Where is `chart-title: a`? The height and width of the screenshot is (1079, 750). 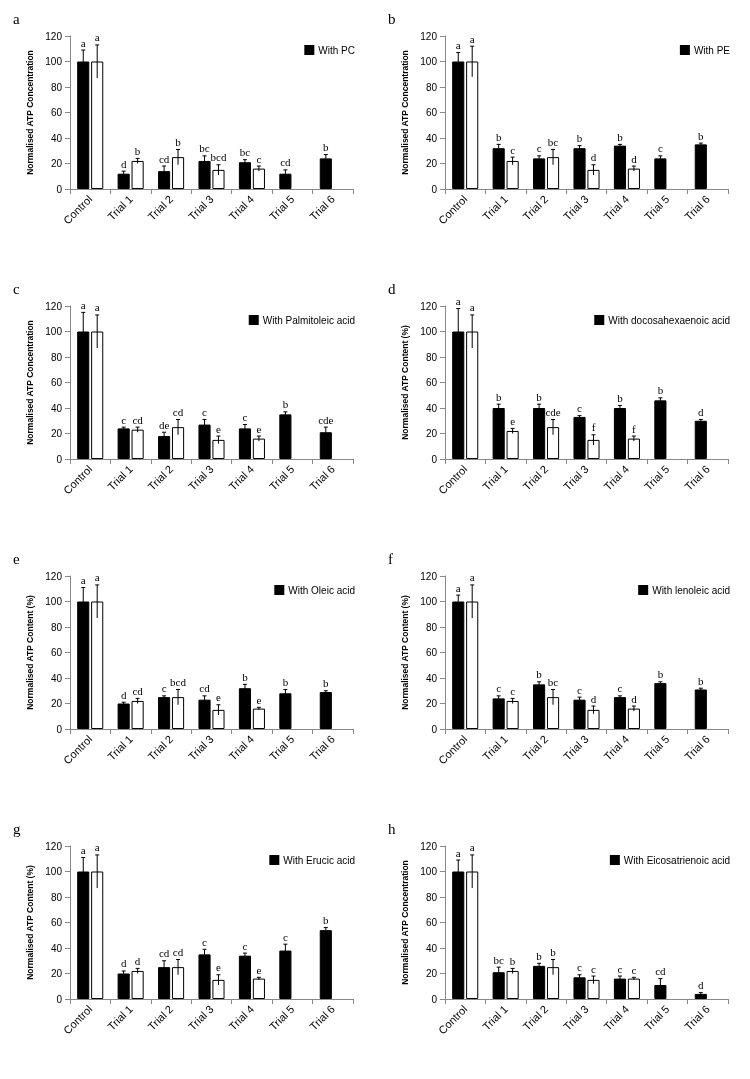
chart-title: a is located at coordinates (16, 18).